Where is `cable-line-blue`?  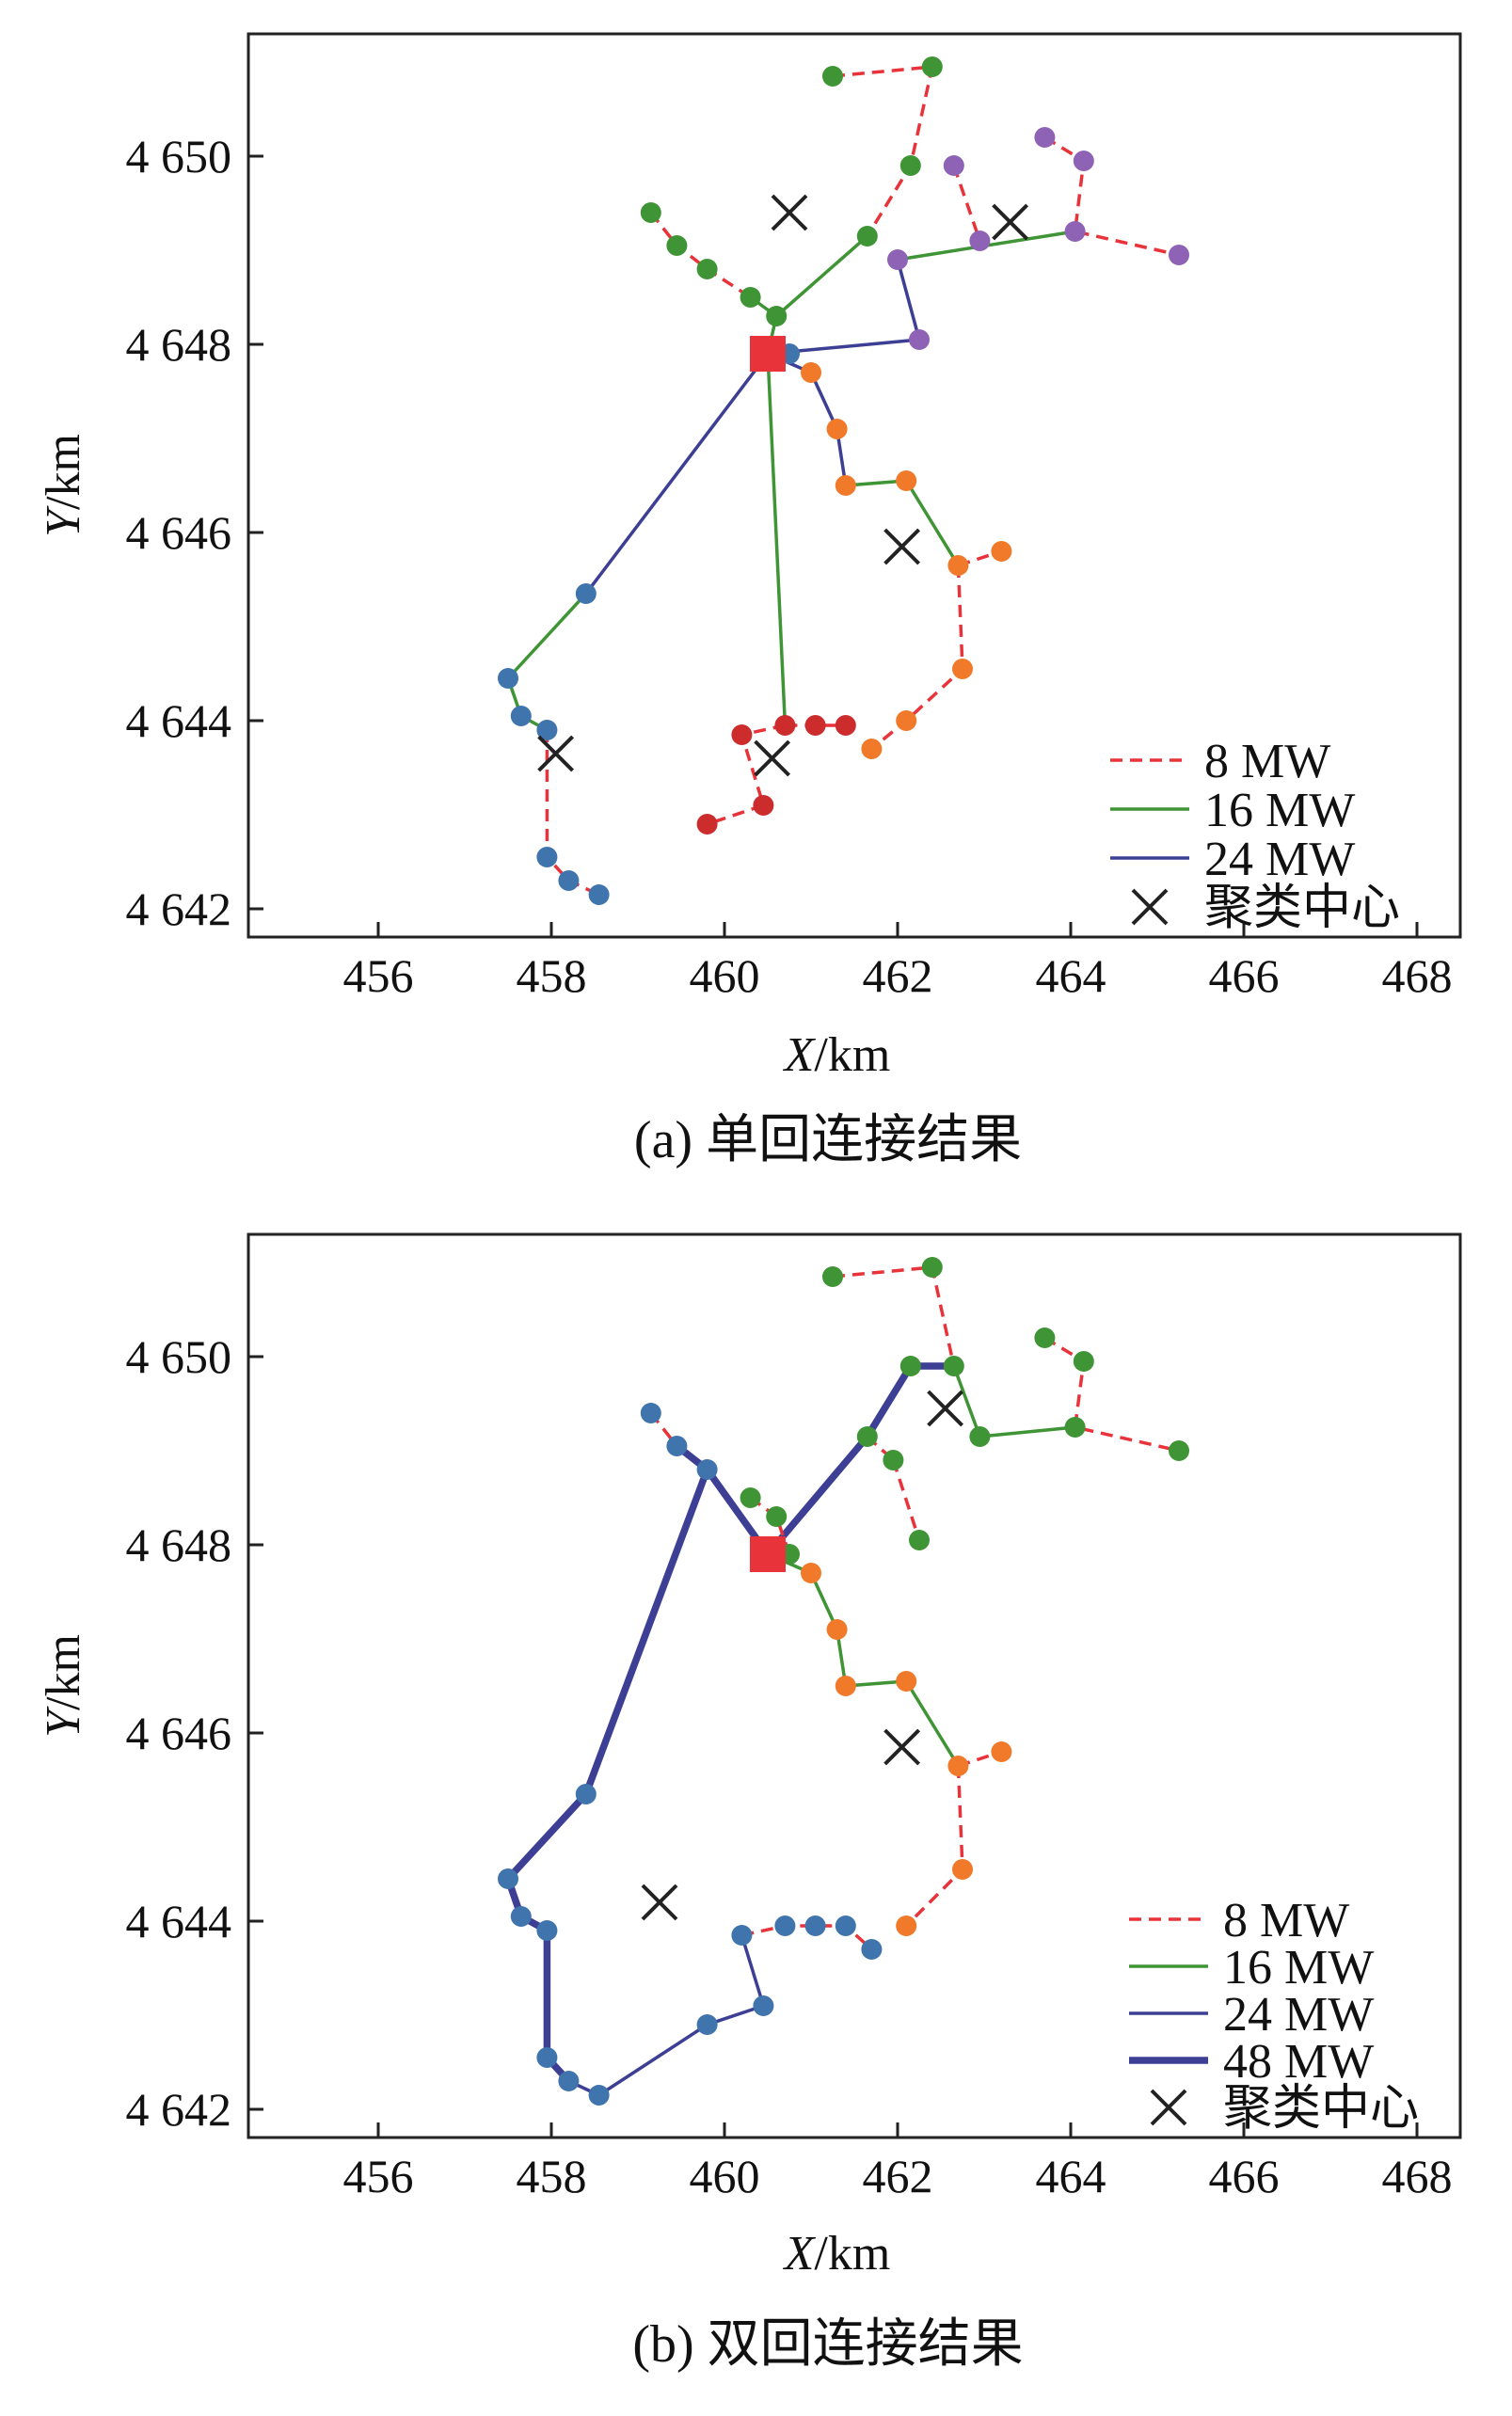 cable-line-blue is located at coordinates (844, 307).